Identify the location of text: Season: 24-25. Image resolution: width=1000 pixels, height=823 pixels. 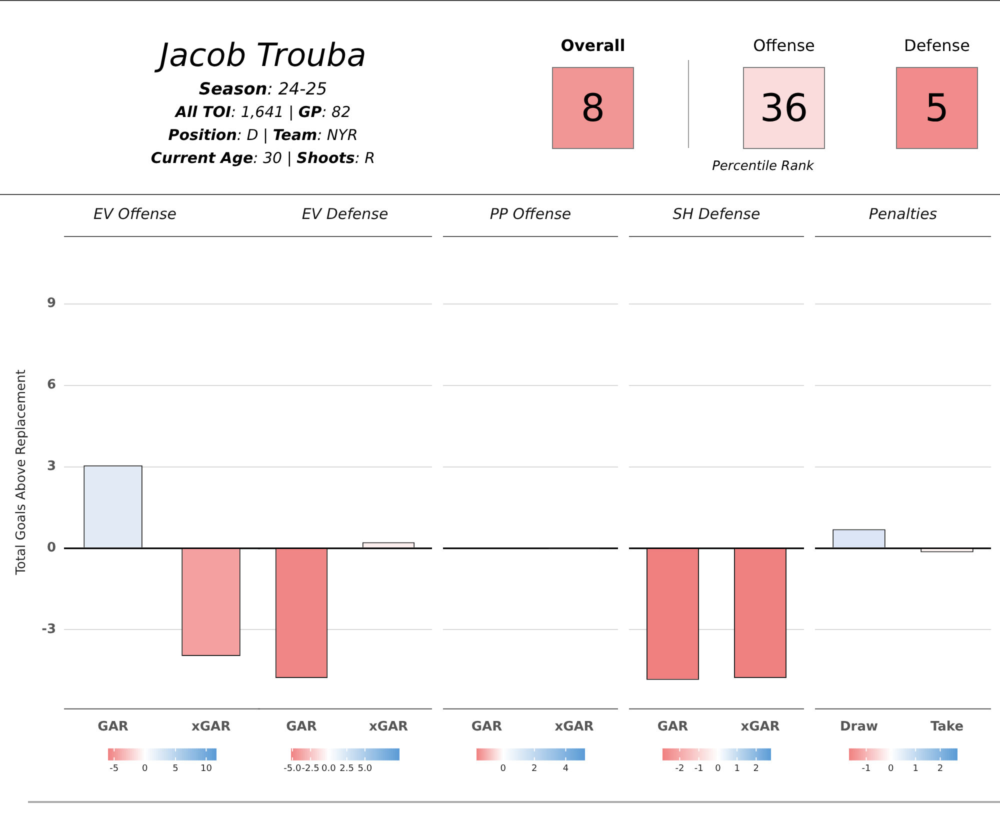
(263, 89).